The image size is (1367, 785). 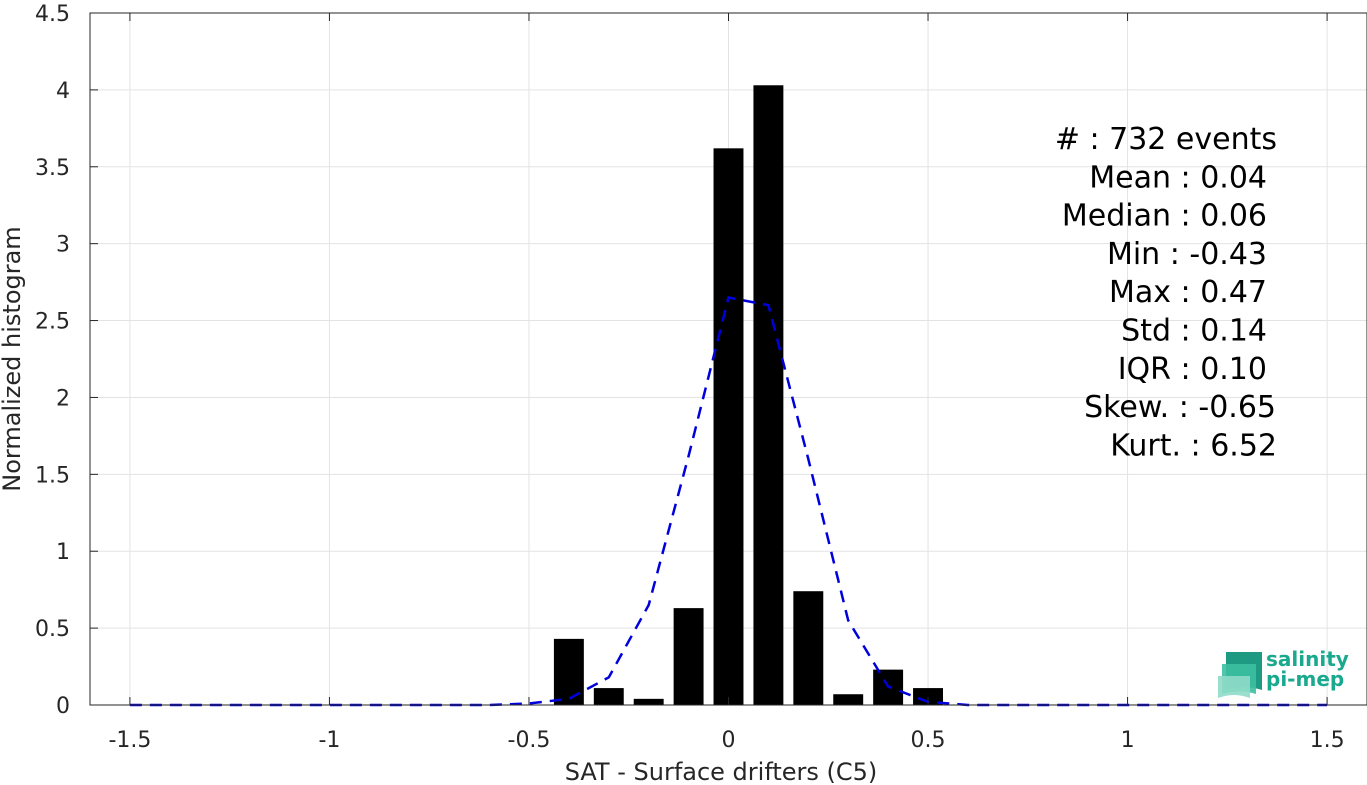 I want to click on stat-line: Mean : 0.04, so click(x=1178, y=177).